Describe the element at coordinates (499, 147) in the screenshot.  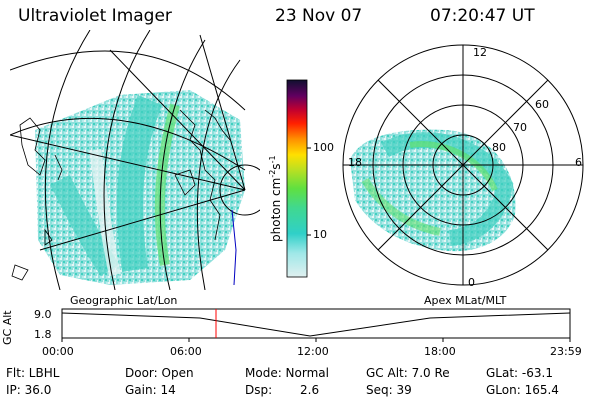
I see `polar-ring-80: 80` at that location.